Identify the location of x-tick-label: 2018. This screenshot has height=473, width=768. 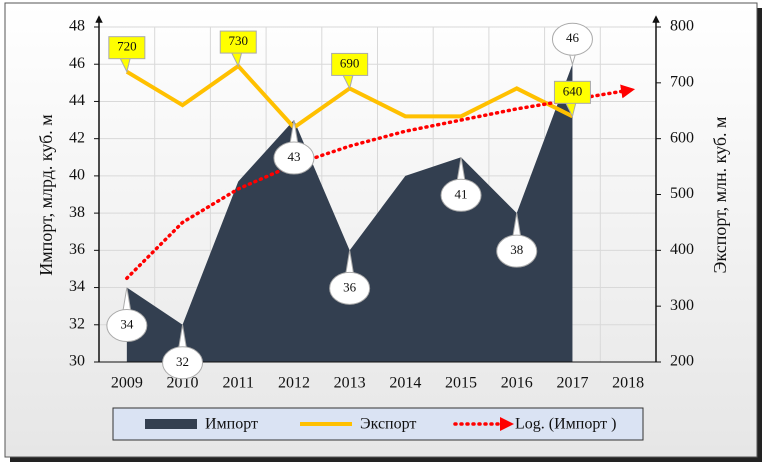
(628, 383).